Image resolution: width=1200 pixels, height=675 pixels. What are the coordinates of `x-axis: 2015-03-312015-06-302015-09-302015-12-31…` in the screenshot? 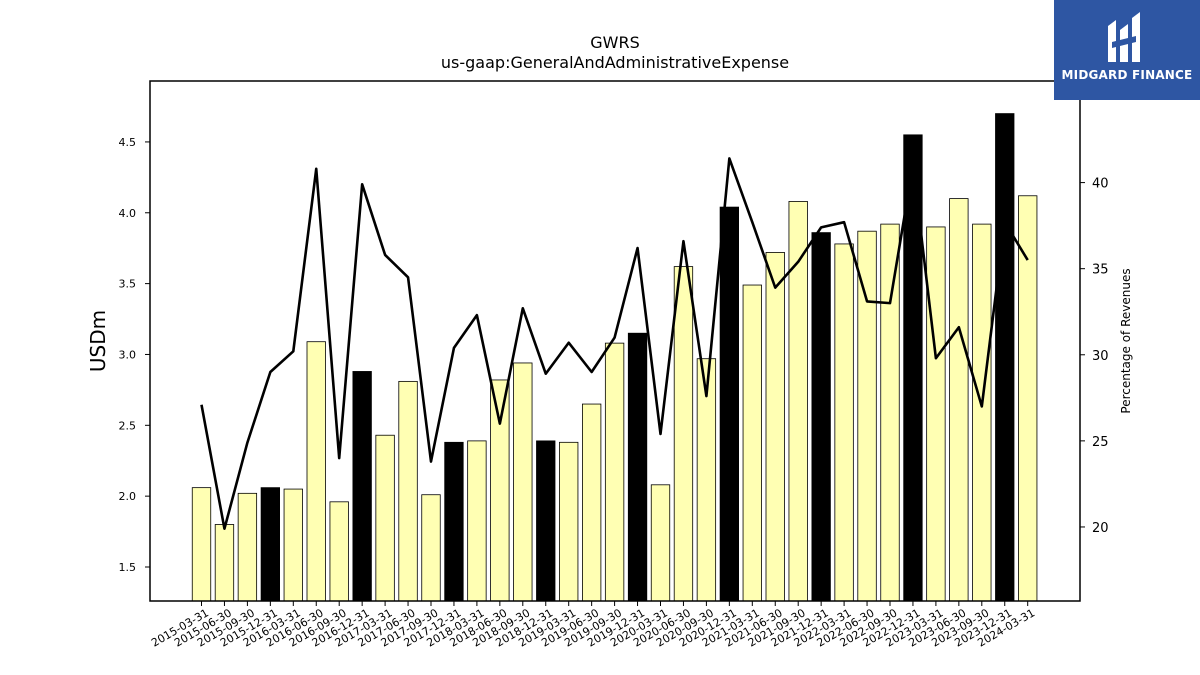 It's located at (593, 625).